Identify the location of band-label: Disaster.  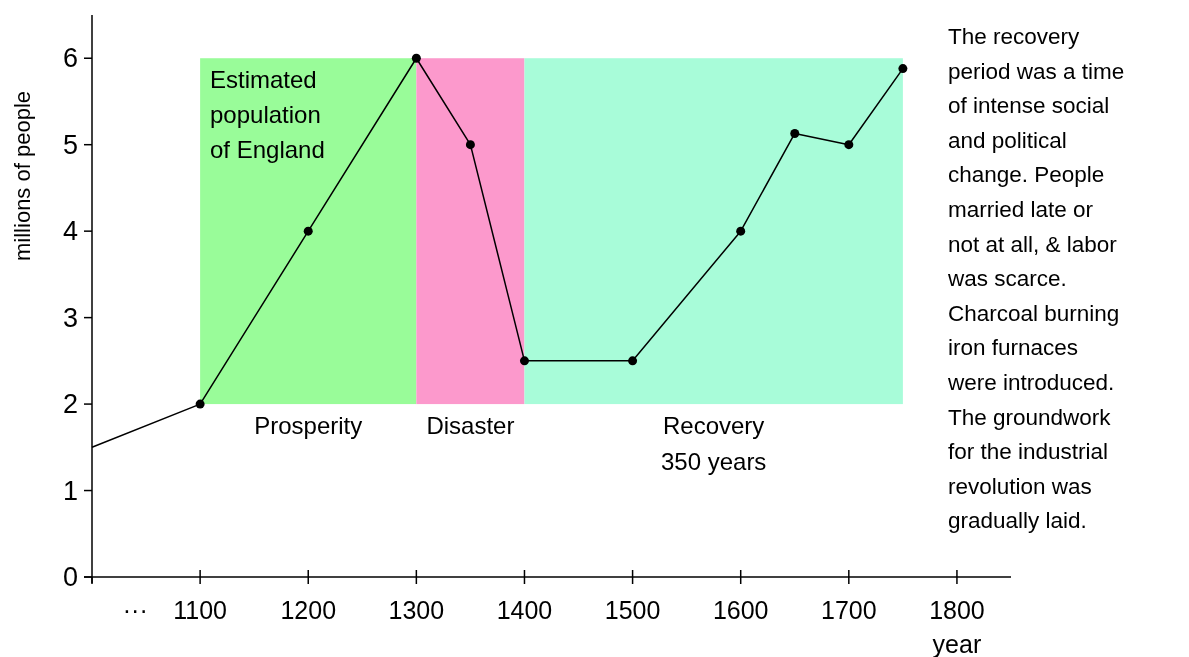
(470, 426).